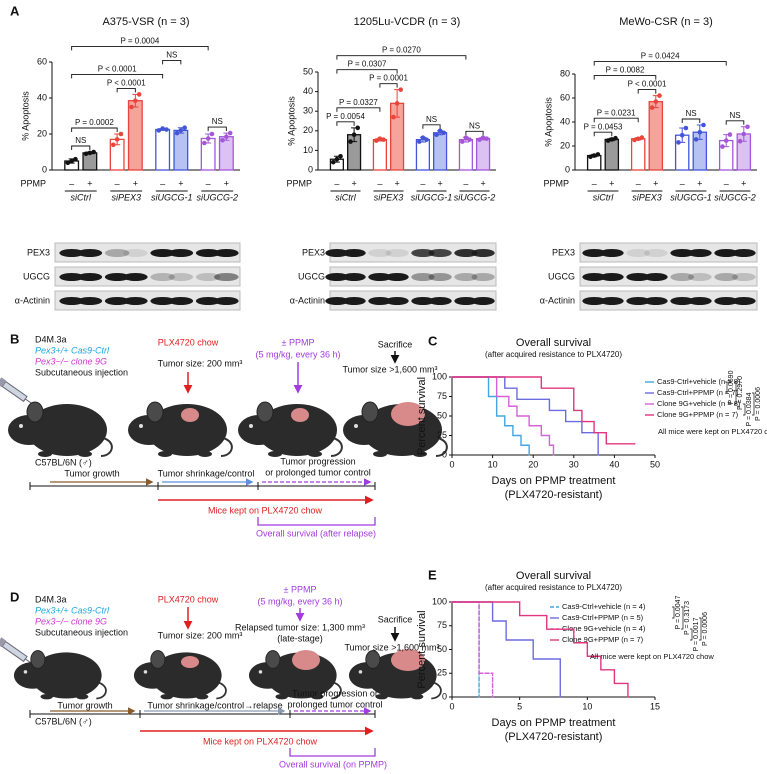  Describe the element at coordinates (202, 486) in the screenshot. I see `timeline-tick` at that location.